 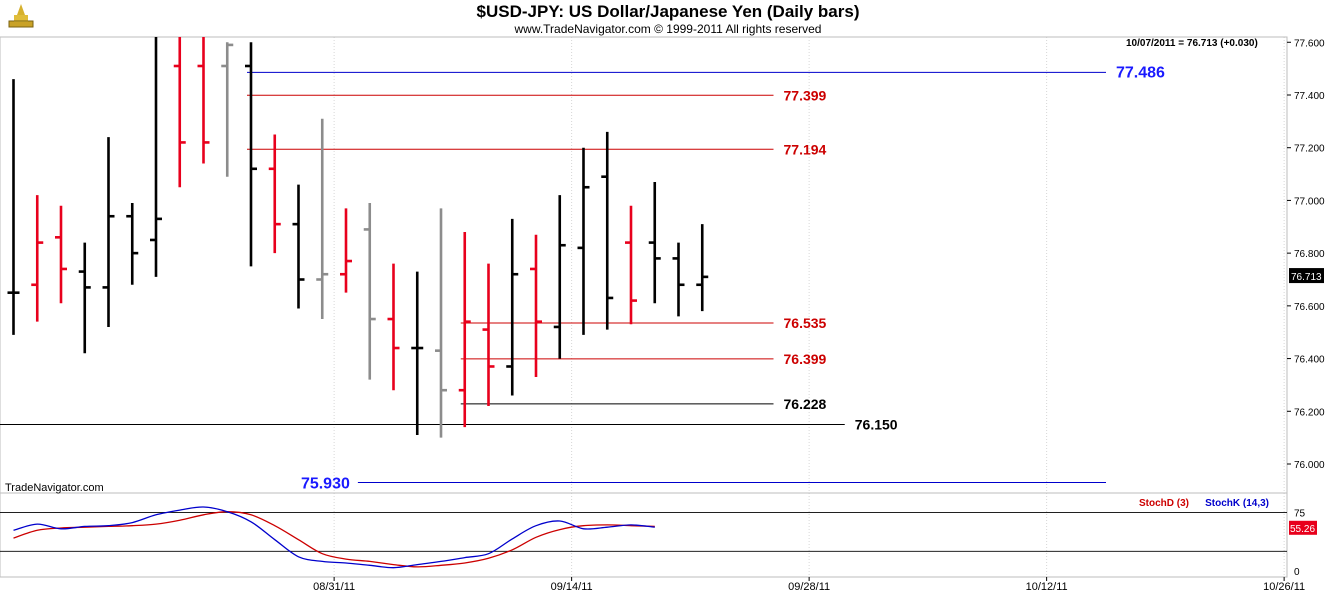 What do you see at coordinates (805, 149) in the screenshot?
I see `level-label: 77.194` at bounding box center [805, 149].